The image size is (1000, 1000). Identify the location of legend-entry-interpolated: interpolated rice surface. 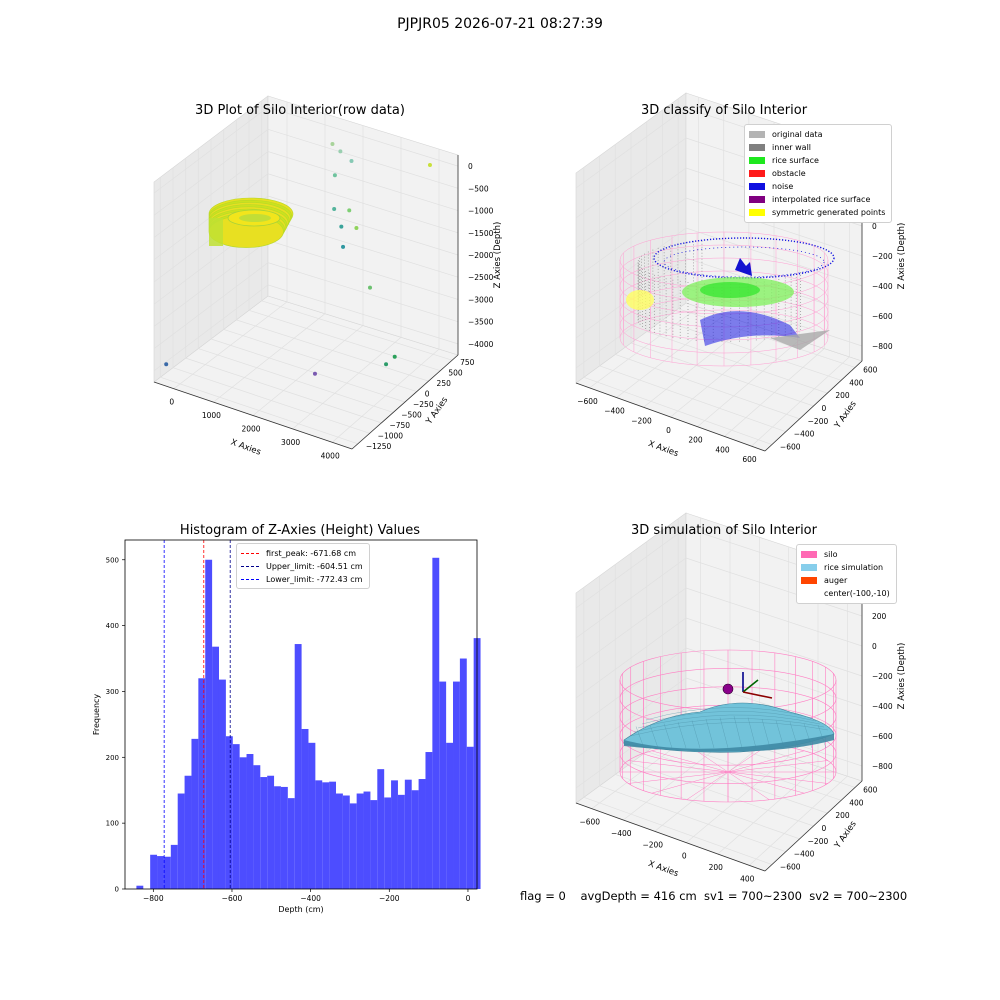
(817, 199).